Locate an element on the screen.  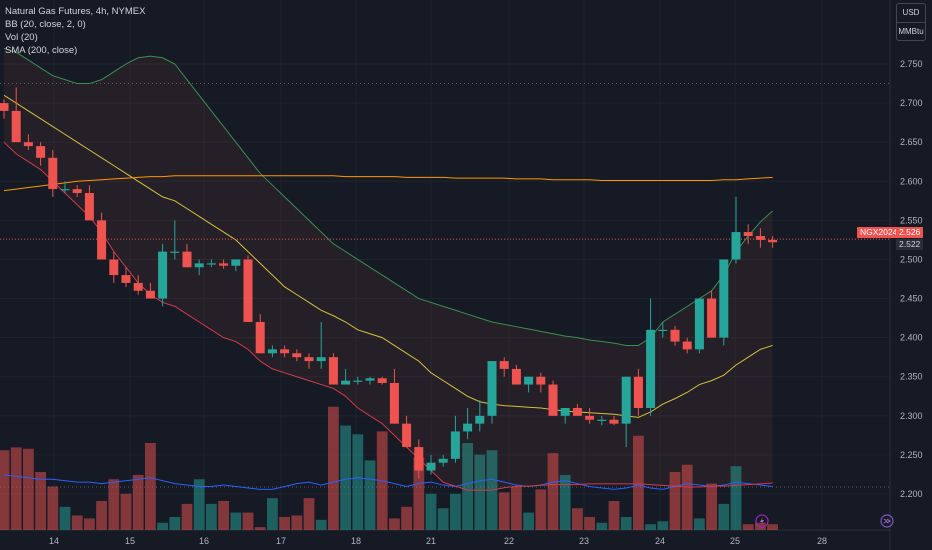
time-tick-label: 25 is located at coordinates (735, 541).